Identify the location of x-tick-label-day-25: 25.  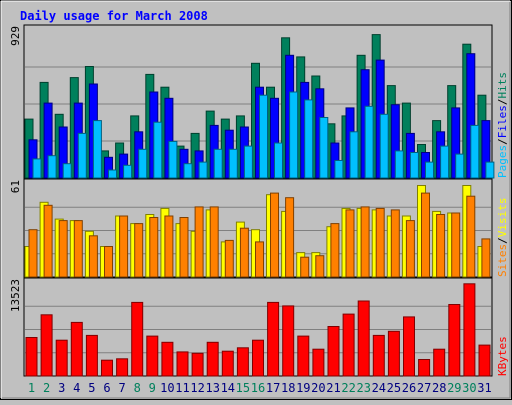
(394, 388).